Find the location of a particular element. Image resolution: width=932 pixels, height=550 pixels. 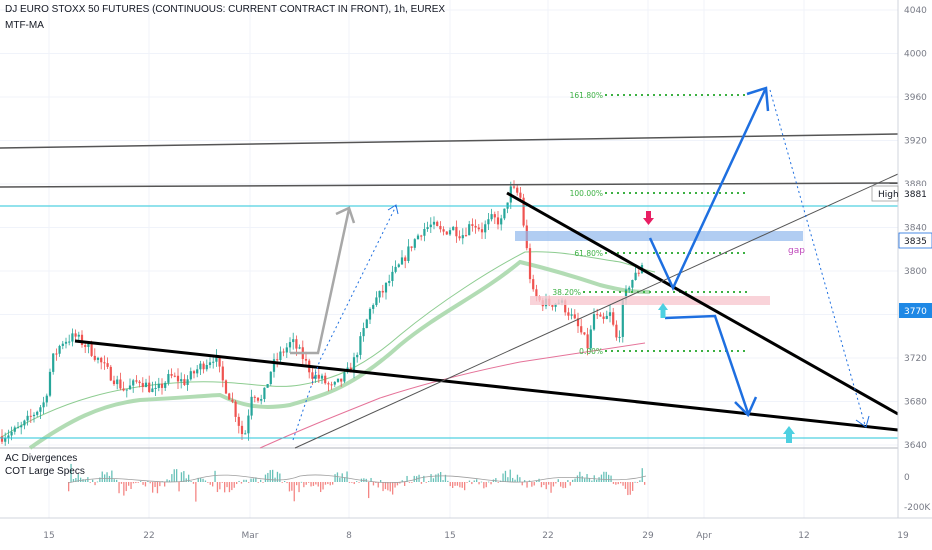

high-badge-value: 3881 is located at coordinates (915, 195).